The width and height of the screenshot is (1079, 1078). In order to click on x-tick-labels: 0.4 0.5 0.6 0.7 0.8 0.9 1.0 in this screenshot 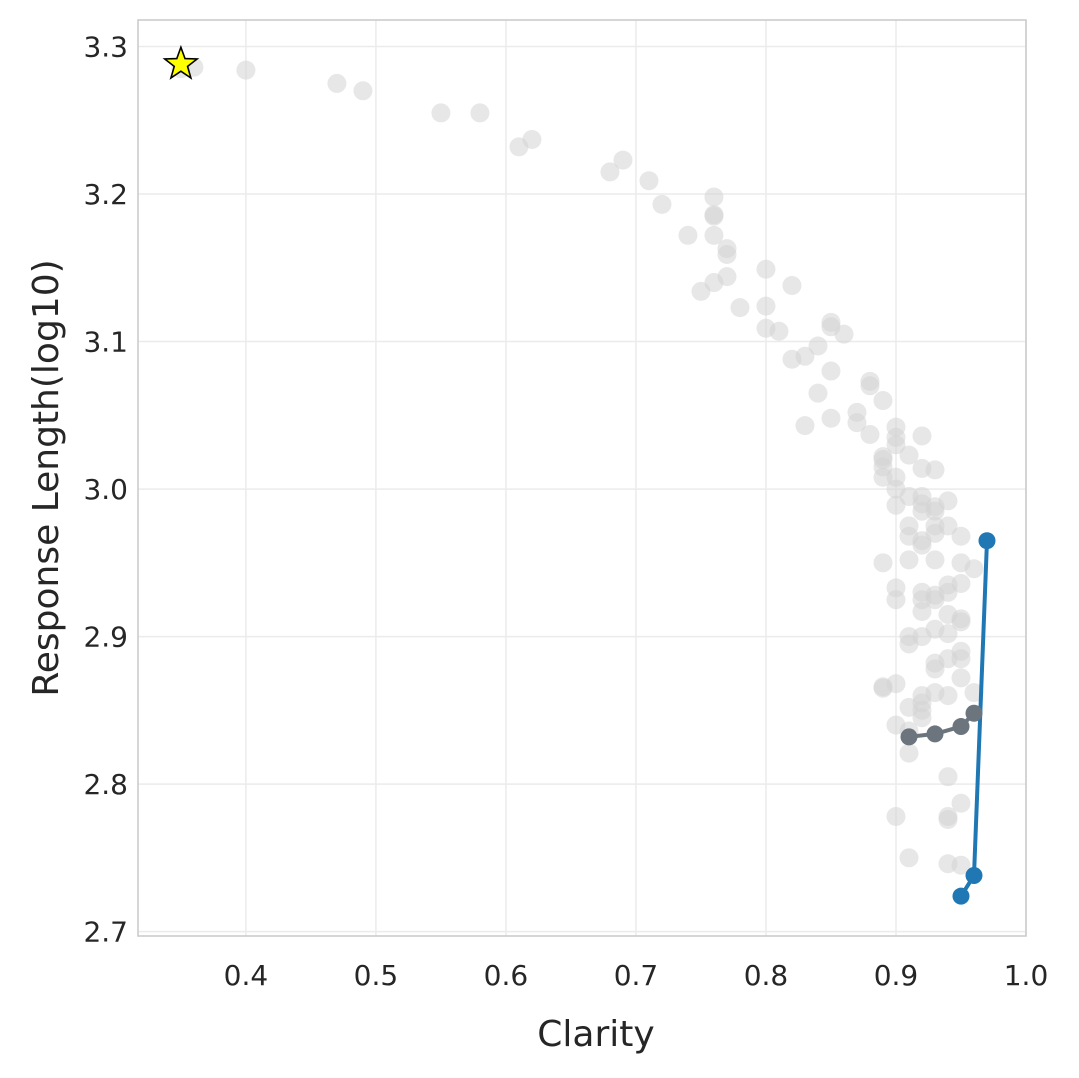, I will do `click(636, 975)`.